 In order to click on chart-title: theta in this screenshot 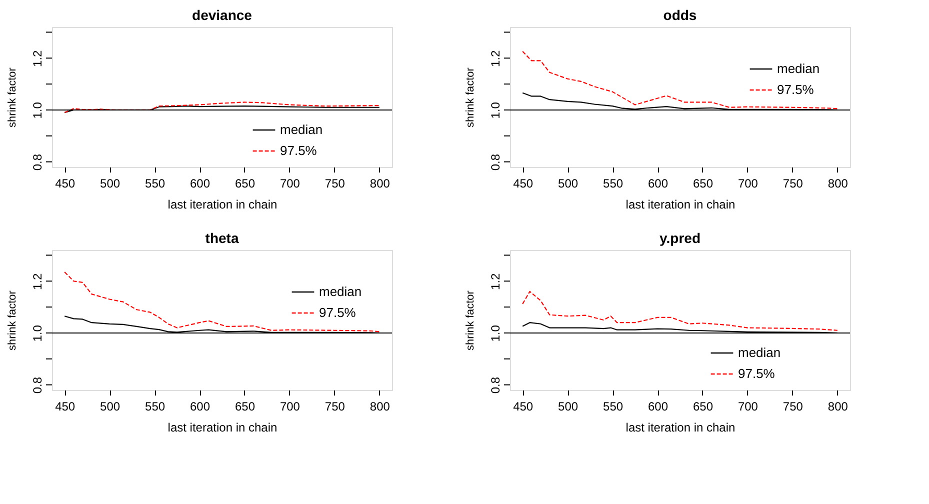, I will do `click(222, 238)`.